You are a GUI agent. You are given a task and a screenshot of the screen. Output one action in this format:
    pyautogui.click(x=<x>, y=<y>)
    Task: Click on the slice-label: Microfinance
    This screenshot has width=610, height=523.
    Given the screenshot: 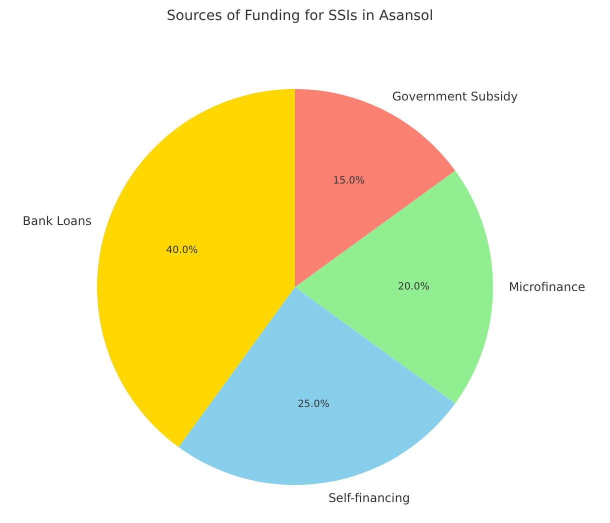 What is the action you would take?
    pyautogui.click(x=547, y=287)
    